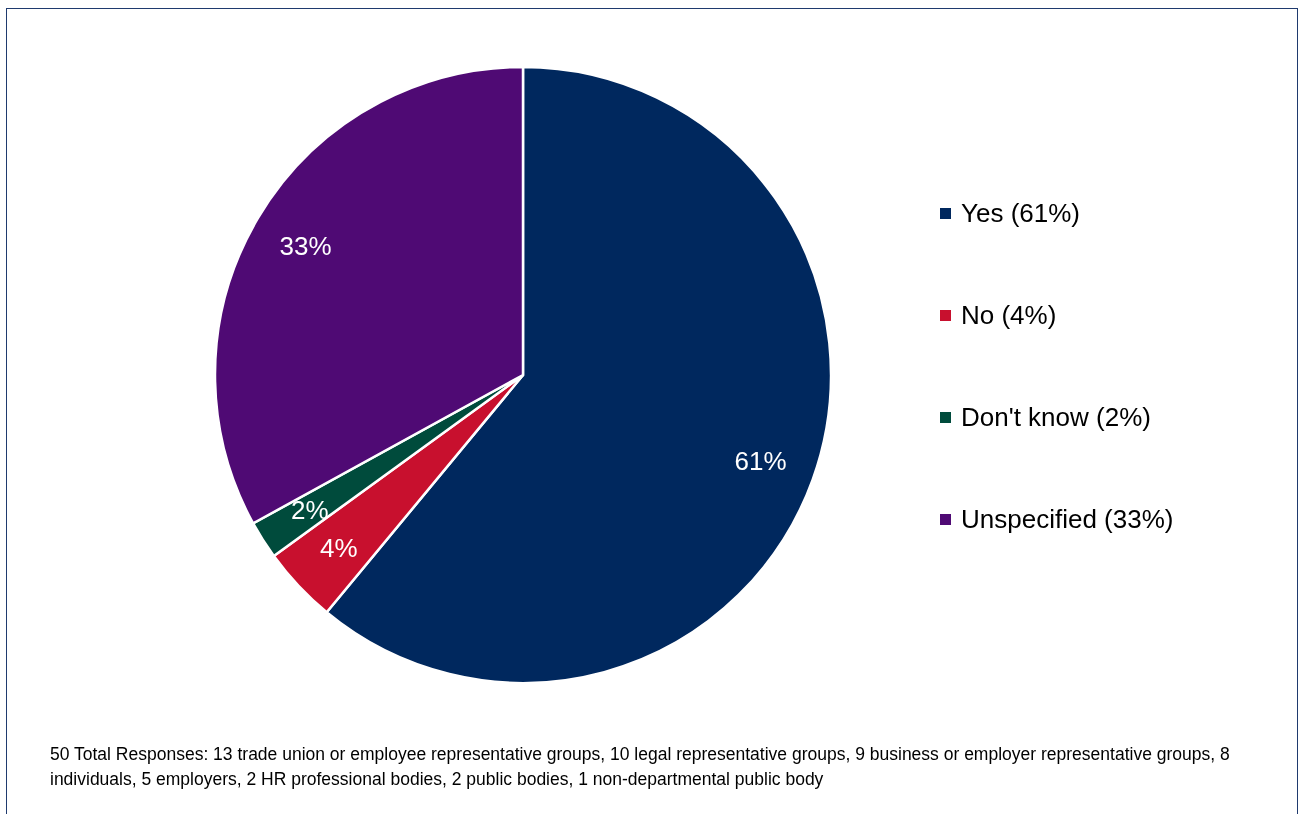 This screenshot has width=1305, height=814. Describe the element at coordinates (339, 547) in the screenshot. I see `data-label: 4%` at that location.